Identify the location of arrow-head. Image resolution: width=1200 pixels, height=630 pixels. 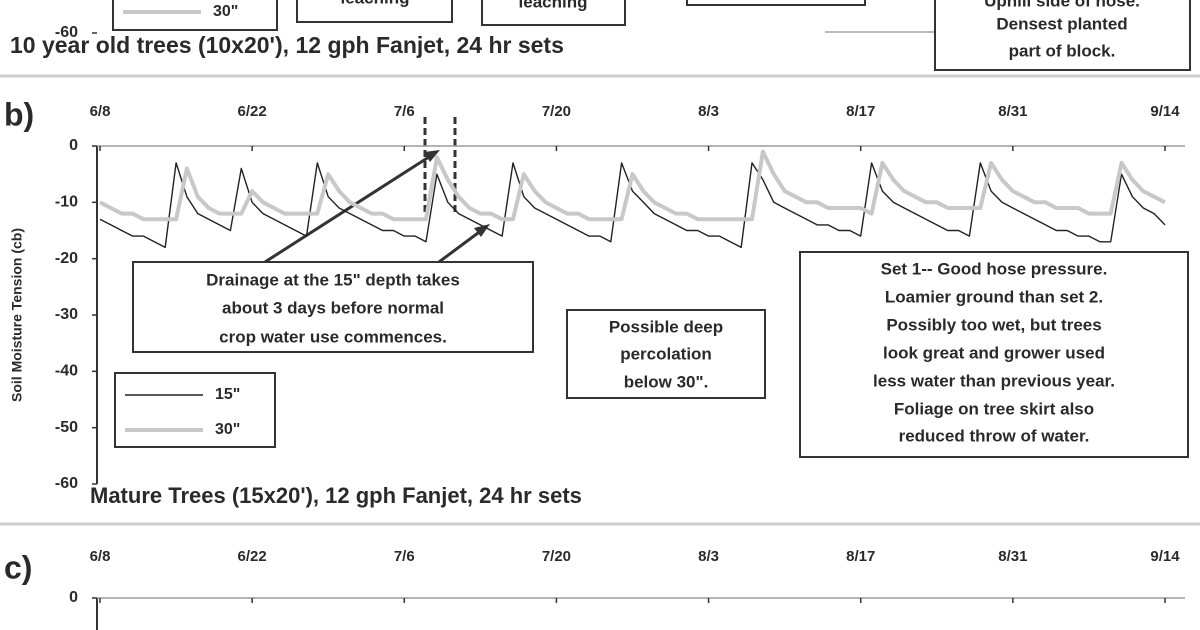
(432, 156).